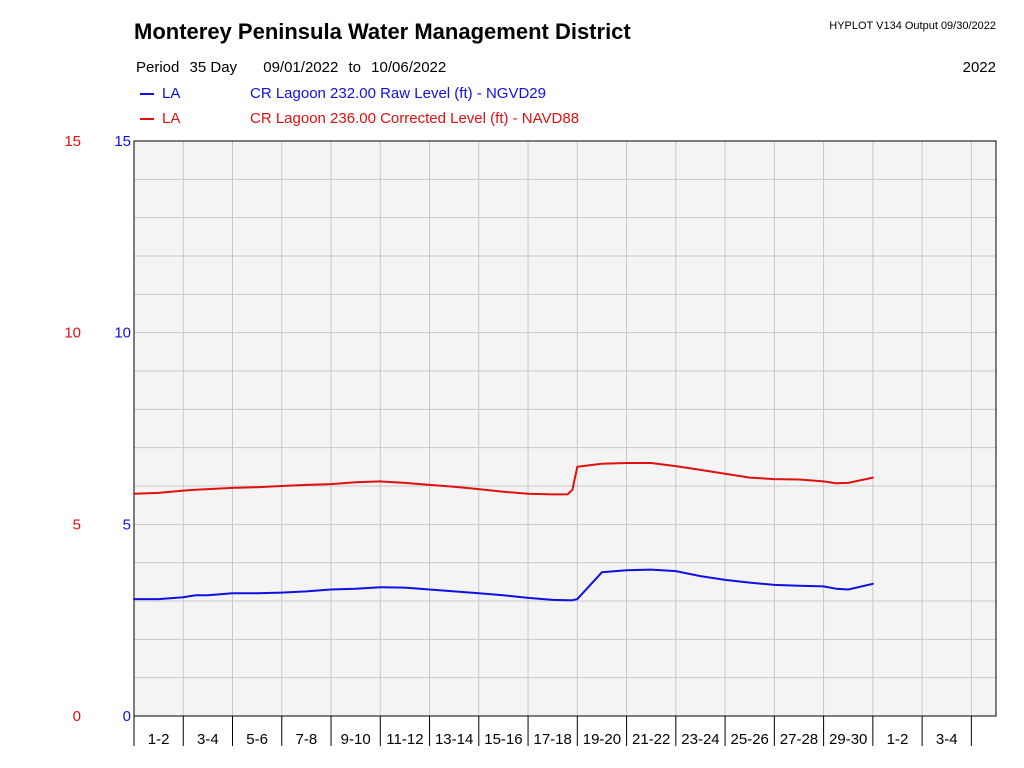 The width and height of the screenshot is (1024, 768). Describe the element at coordinates (171, 118) in the screenshot. I see `legend-code-corrected: LA` at that location.